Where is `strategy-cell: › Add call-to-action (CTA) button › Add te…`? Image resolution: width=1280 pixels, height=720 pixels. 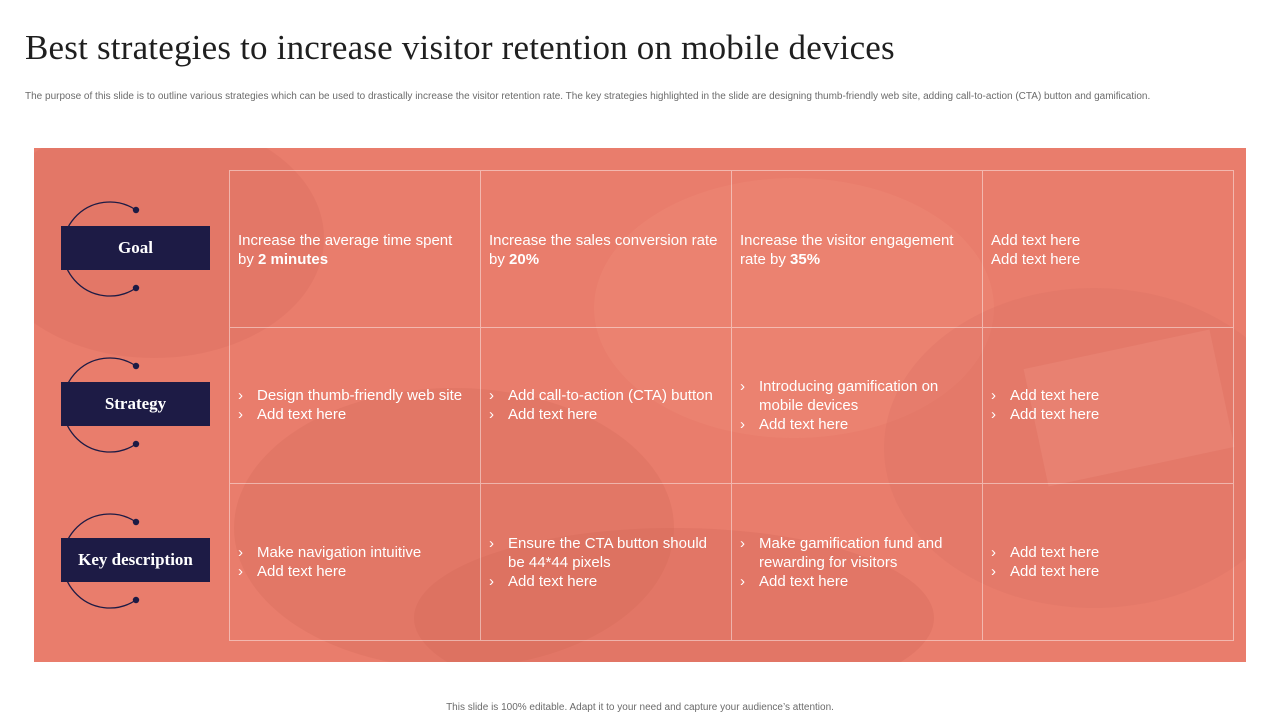 strategy-cell: › Add call-to-action (CTA) button › Add te… is located at coordinates (606, 406).